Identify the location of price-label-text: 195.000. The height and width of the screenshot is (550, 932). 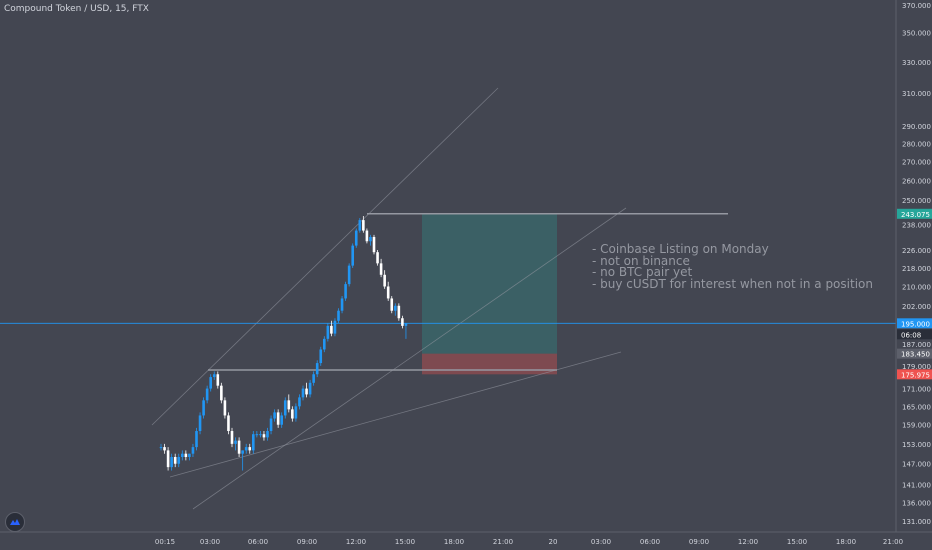
(915, 324).